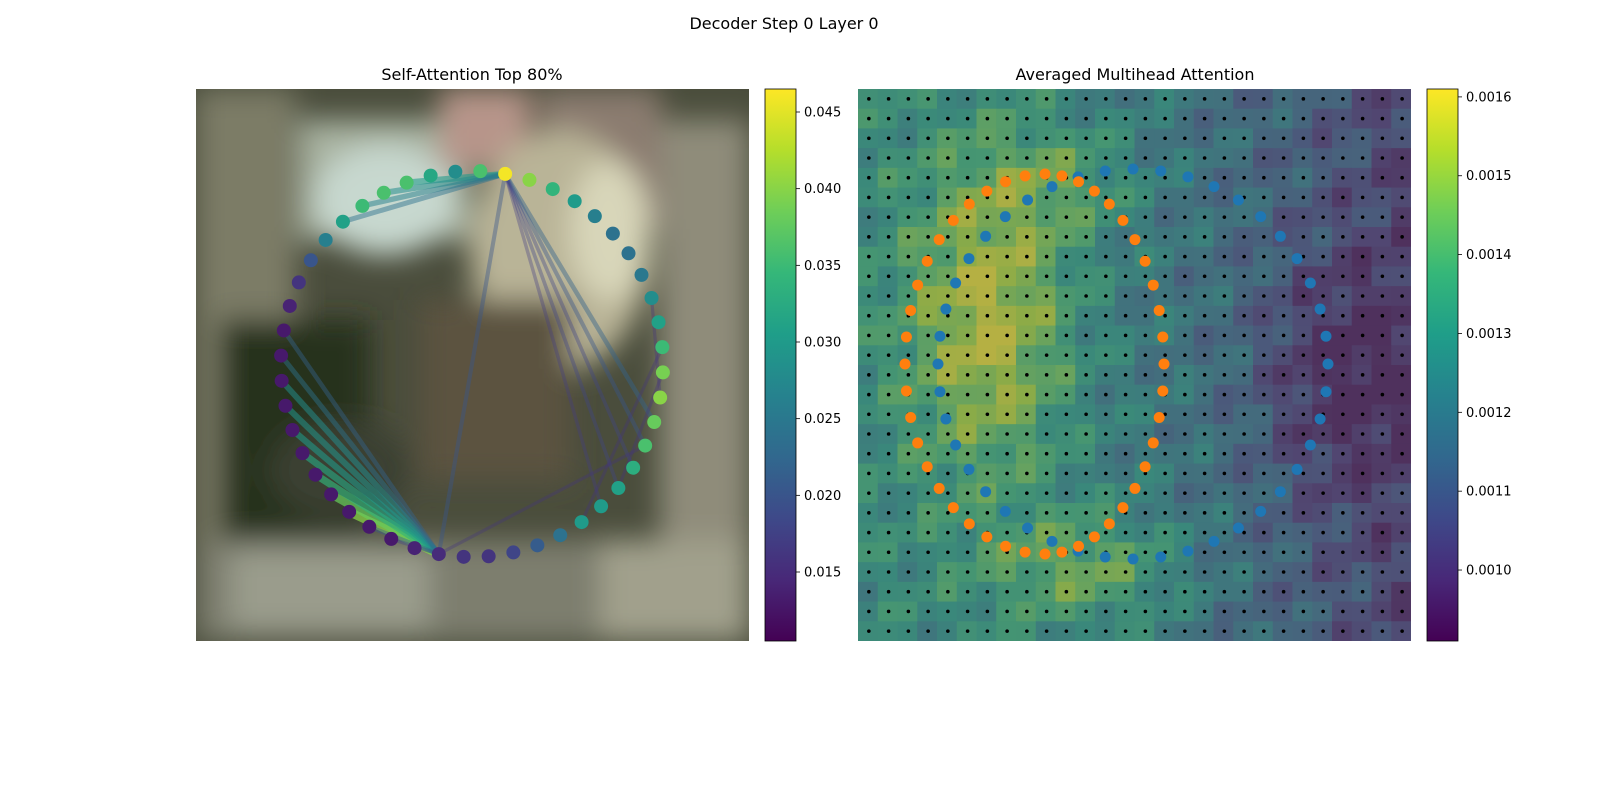 Image resolution: width=1600 pixels, height=800 pixels. What do you see at coordinates (569, 321) in the screenshot?
I see `attention-edge` at bounding box center [569, 321].